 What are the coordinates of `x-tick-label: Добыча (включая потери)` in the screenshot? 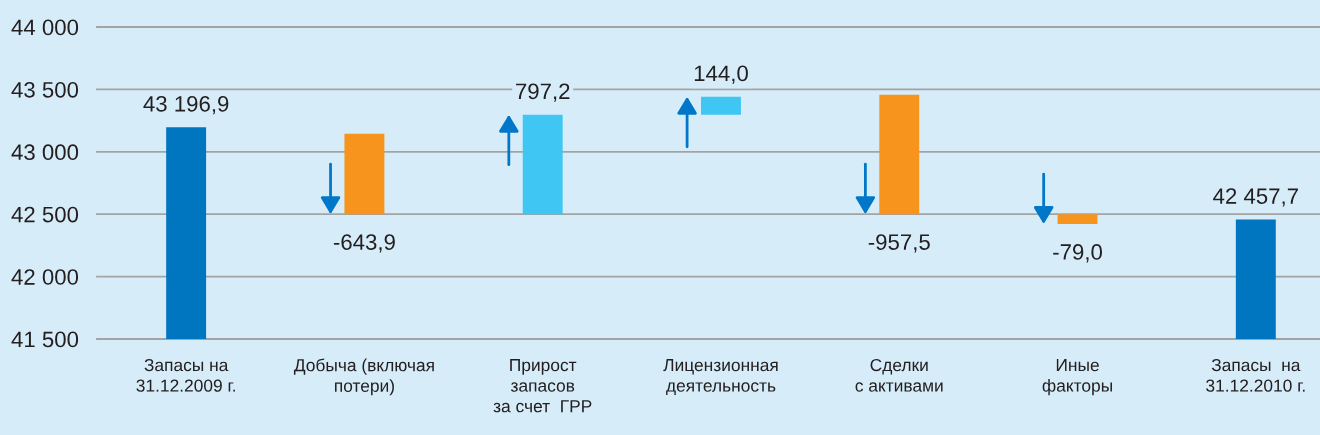 It's located at (363, 377).